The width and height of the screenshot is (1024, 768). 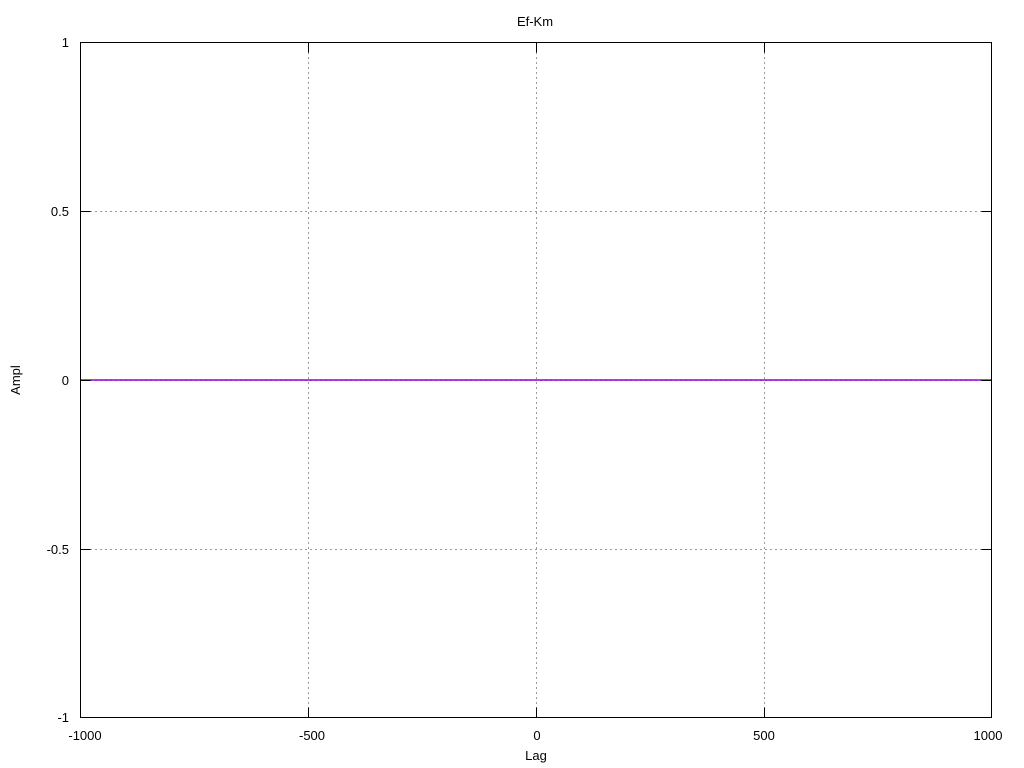 What do you see at coordinates (63, 717) in the screenshot?
I see `y-tick-label--1: -1` at bounding box center [63, 717].